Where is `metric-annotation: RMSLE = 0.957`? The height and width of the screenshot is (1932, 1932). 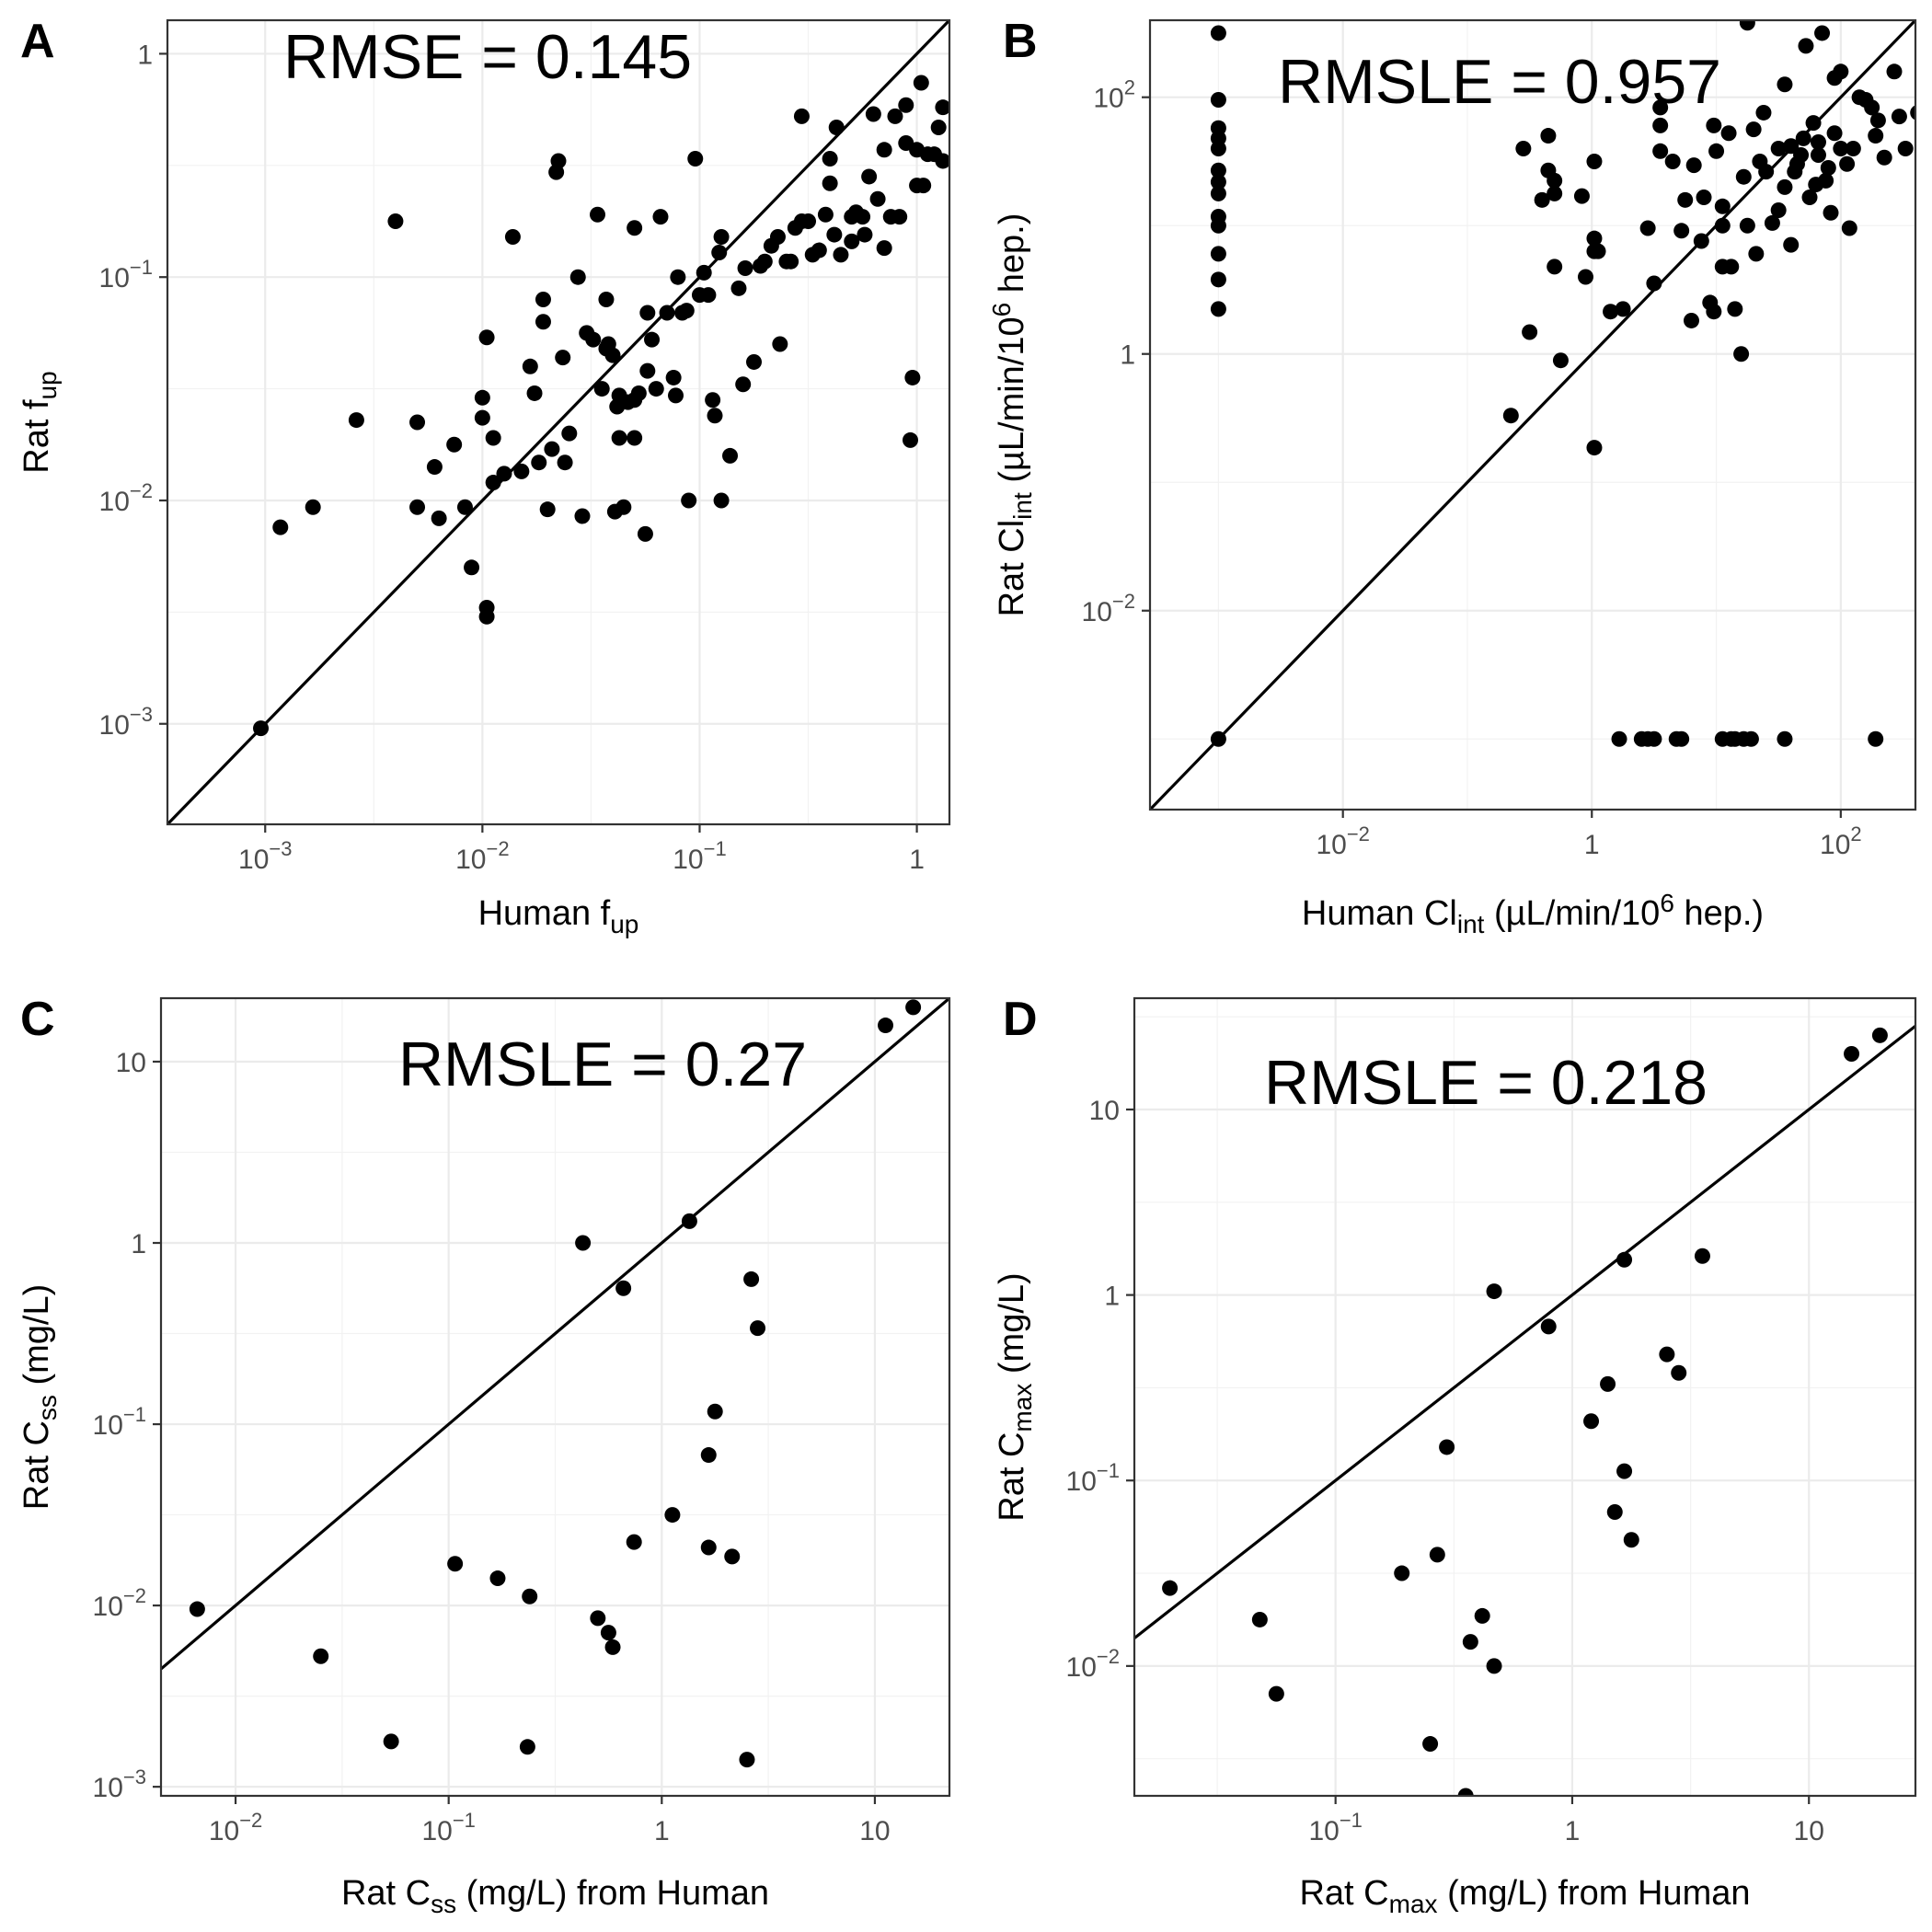
metric-annotation: RMSLE = 0.957 is located at coordinates (1499, 82).